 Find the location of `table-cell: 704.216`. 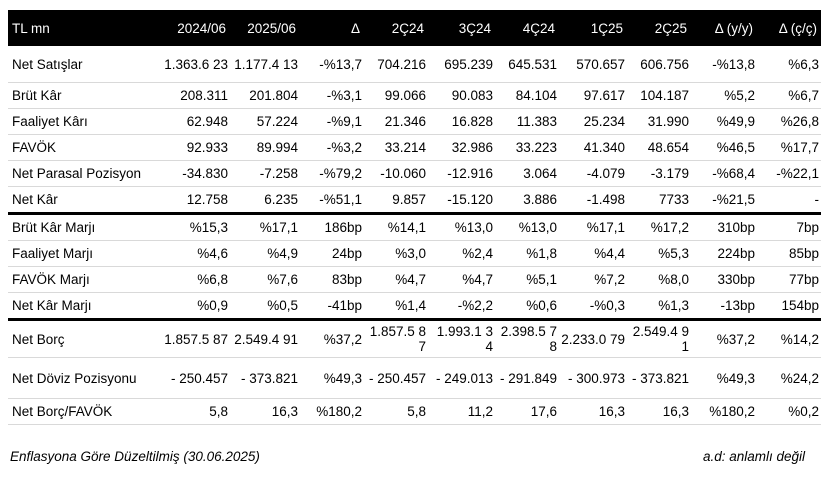

table-cell: 704.216 is located at coordinates (396, 64).